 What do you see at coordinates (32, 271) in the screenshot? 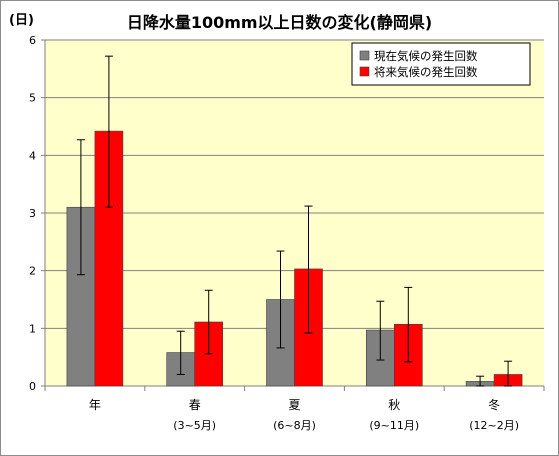
I see `y-tick-label: 2` at bounding box center [32, 271].